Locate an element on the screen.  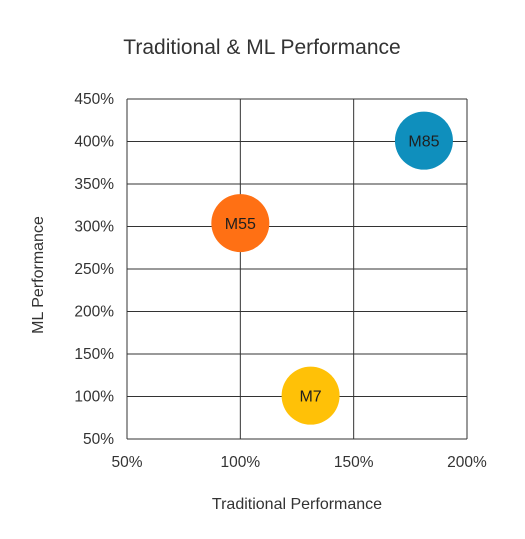
x-tick-label: 50% is located at coordinates (126, 462).